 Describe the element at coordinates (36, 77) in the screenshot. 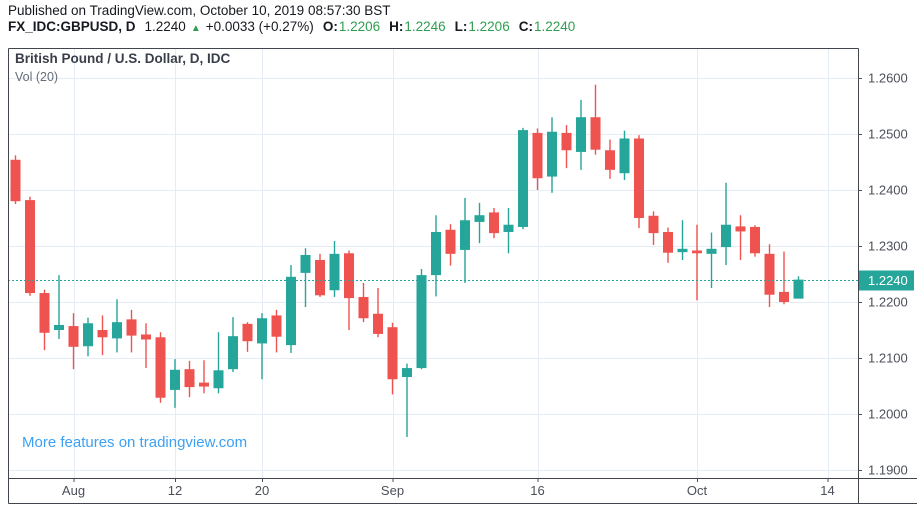

I see `volume-indicator-label: Vol (20)` at that location.